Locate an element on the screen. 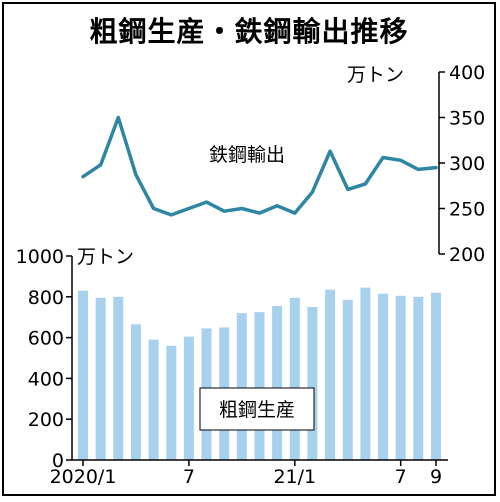 This screenshot has height=502, width=500. line-series-path is located at coordinates (259, 166).